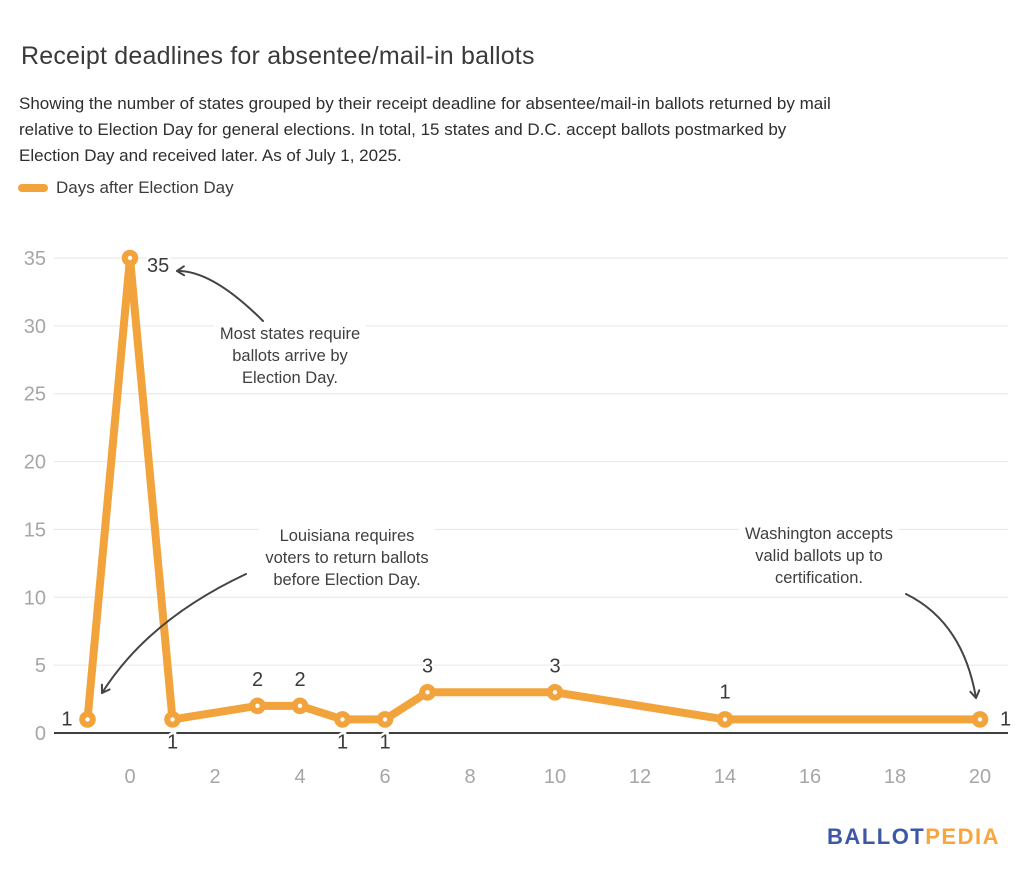  I want to click on legend-item: Days after Election Day, so click(126, 188).